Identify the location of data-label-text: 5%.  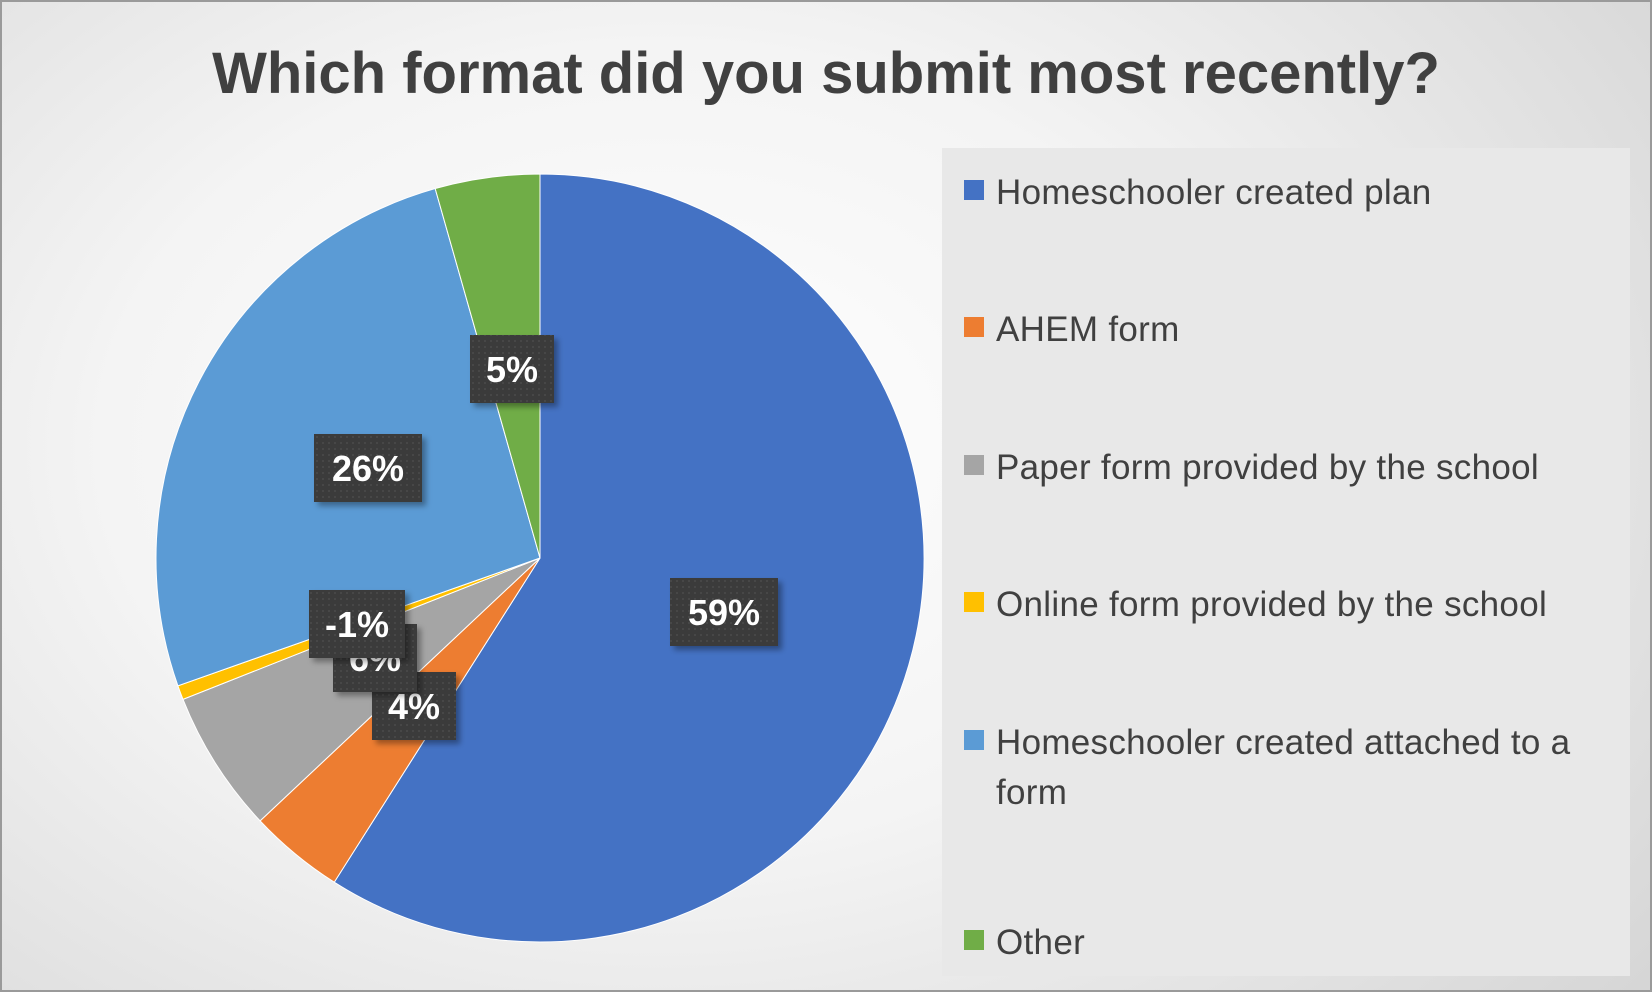
(512, 369).